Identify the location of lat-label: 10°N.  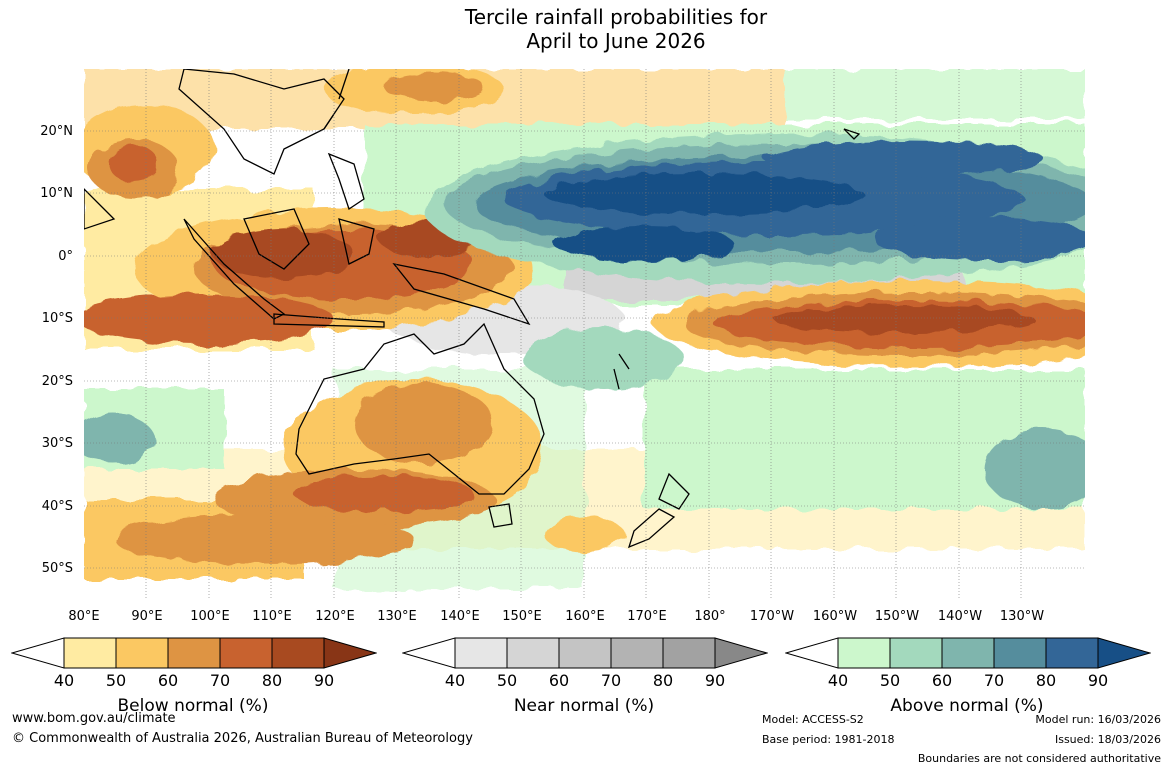
(56, 193).